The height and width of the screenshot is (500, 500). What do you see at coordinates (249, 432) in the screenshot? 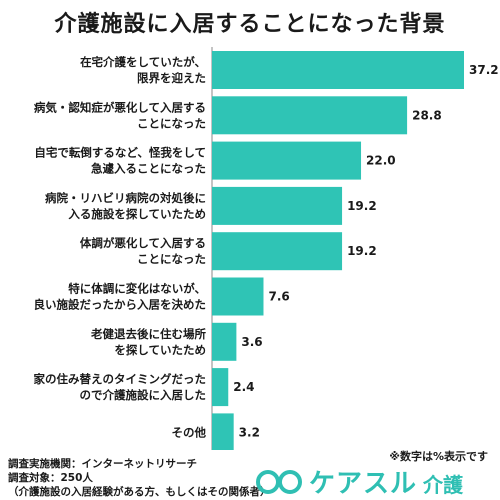
I see `value-label: 3.2` at bounding box center [249, 432].